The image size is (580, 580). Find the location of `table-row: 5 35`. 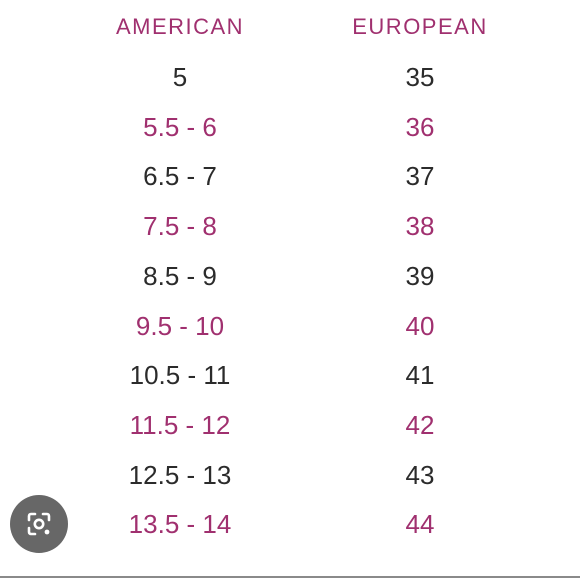

table-row: 5 35 is located at coordinates (290, 77).